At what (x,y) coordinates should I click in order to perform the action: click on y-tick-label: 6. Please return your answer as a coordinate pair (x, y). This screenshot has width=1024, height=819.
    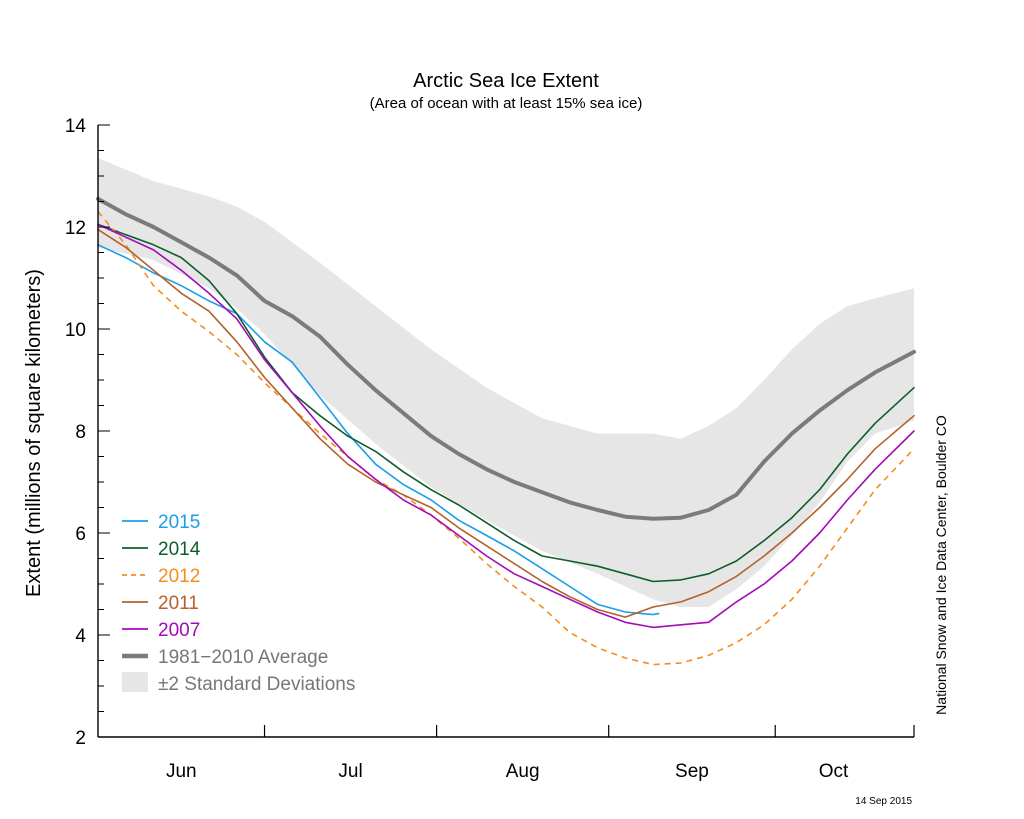
    Looking at the image, I should click on (80, 534).